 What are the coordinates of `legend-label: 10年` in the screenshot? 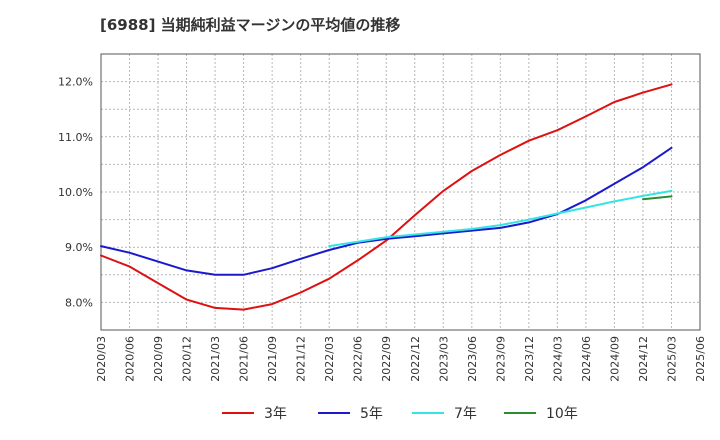 It's located at (562, 414).